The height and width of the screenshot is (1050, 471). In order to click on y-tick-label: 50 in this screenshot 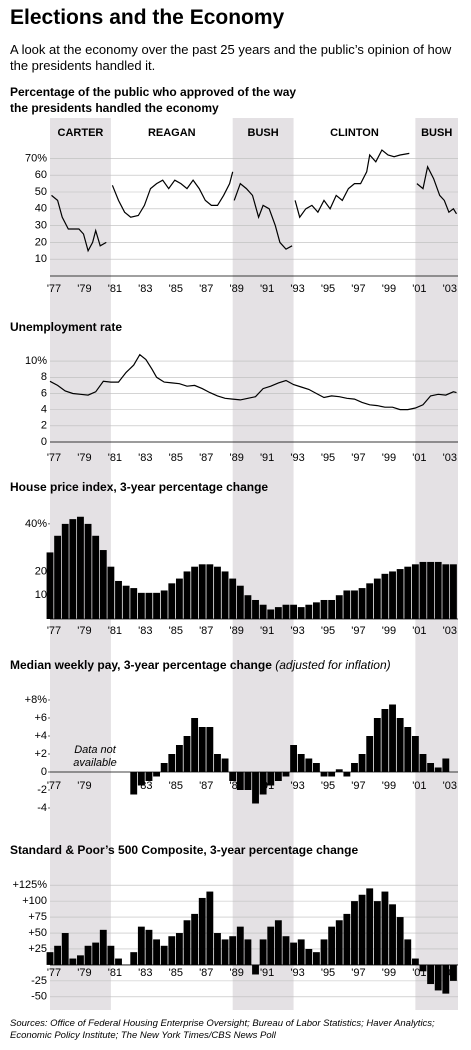, I will do `click(41, 192)`.